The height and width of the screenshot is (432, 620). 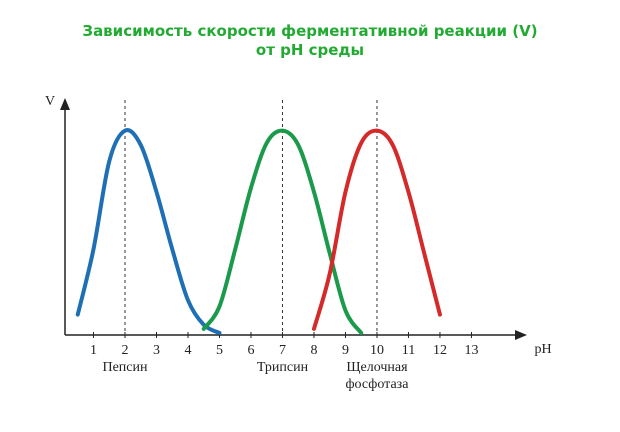 What do you see at coordinates (282, 367) in the screenshot?
I see `curve-label: Трипсин` at bounding box center [282, 367].